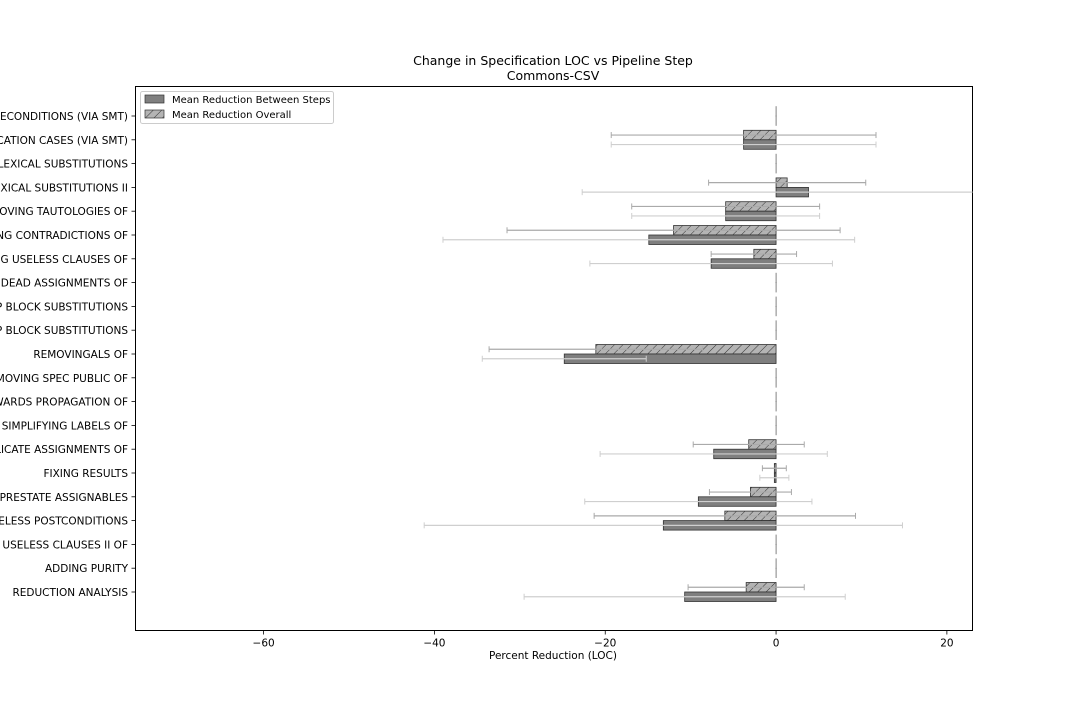  I want to click on legend-swatch-between, so click(154, 99).